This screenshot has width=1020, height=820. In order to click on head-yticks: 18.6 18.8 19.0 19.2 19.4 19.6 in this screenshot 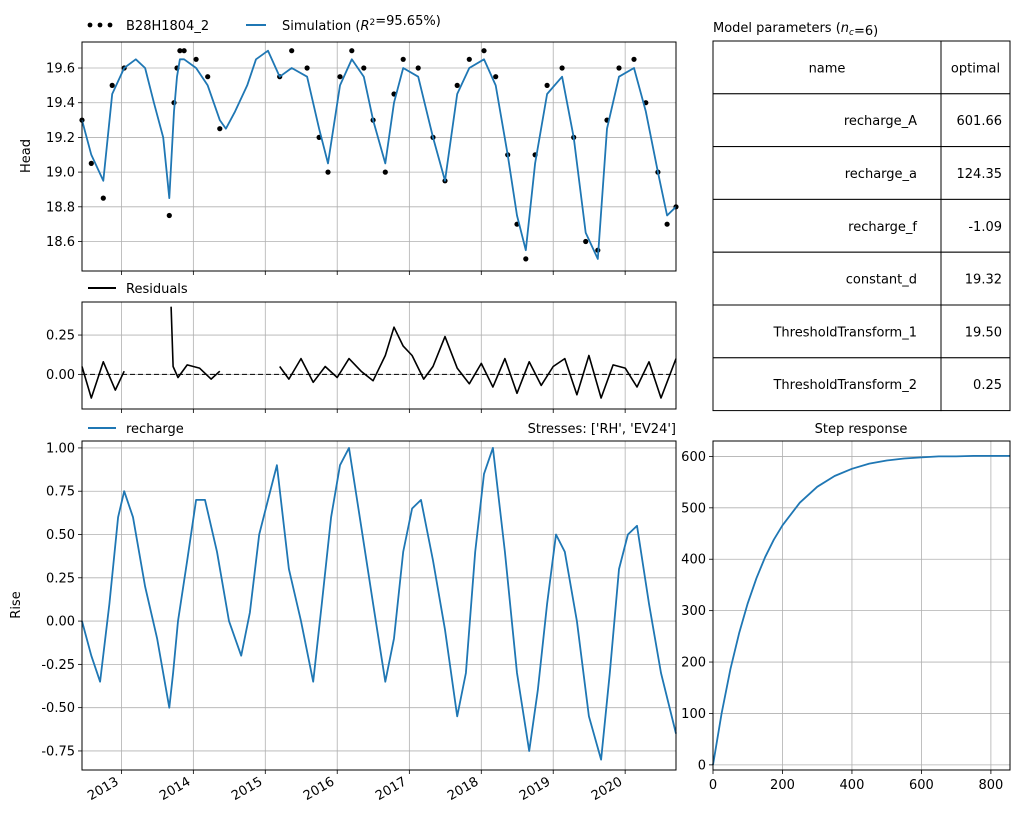, I will do `click(64, 156)`.